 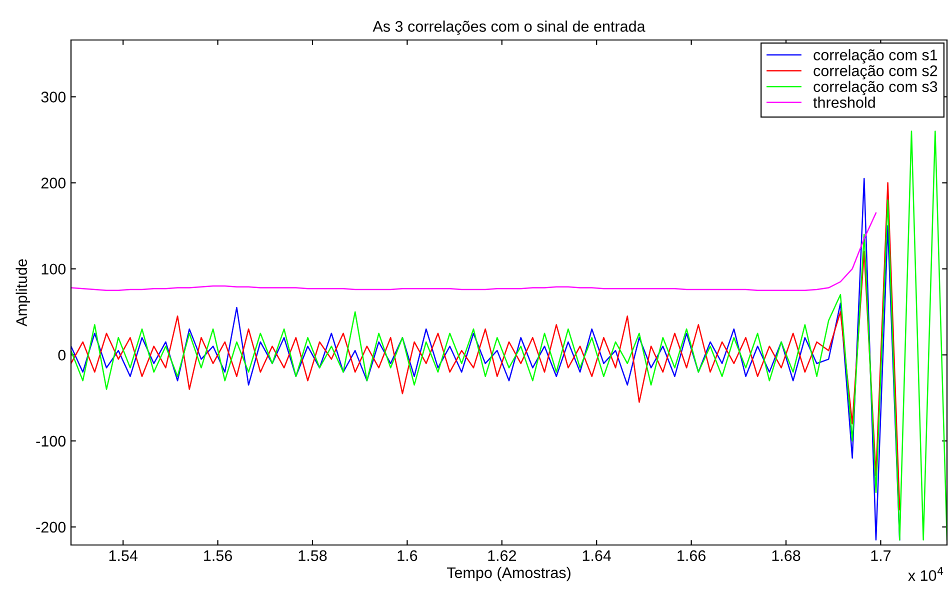 I want to click on legend-label: correlação com s2, so click(x=876, y=72).